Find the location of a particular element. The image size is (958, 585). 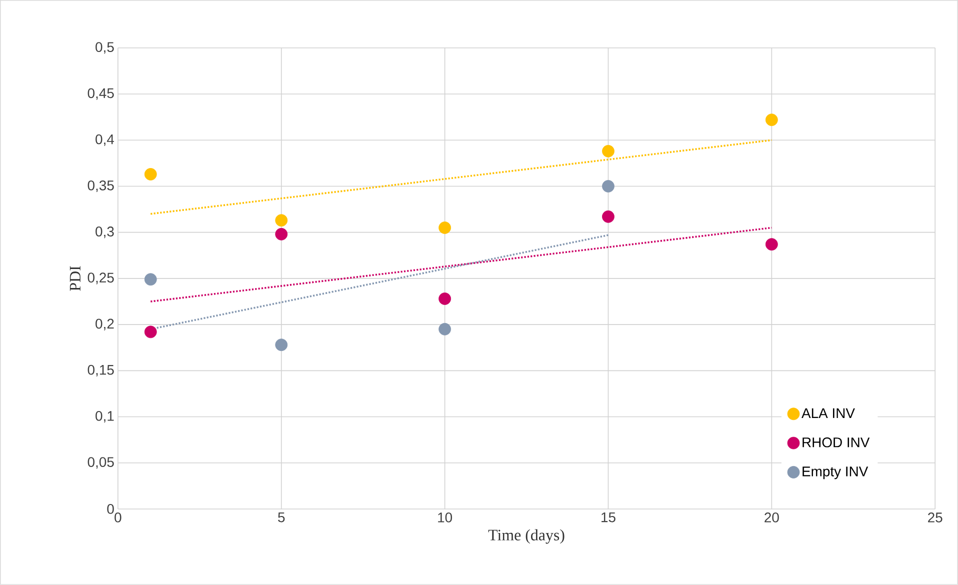

y-tick-label: 0,5 is located at coordinates (105, 48).